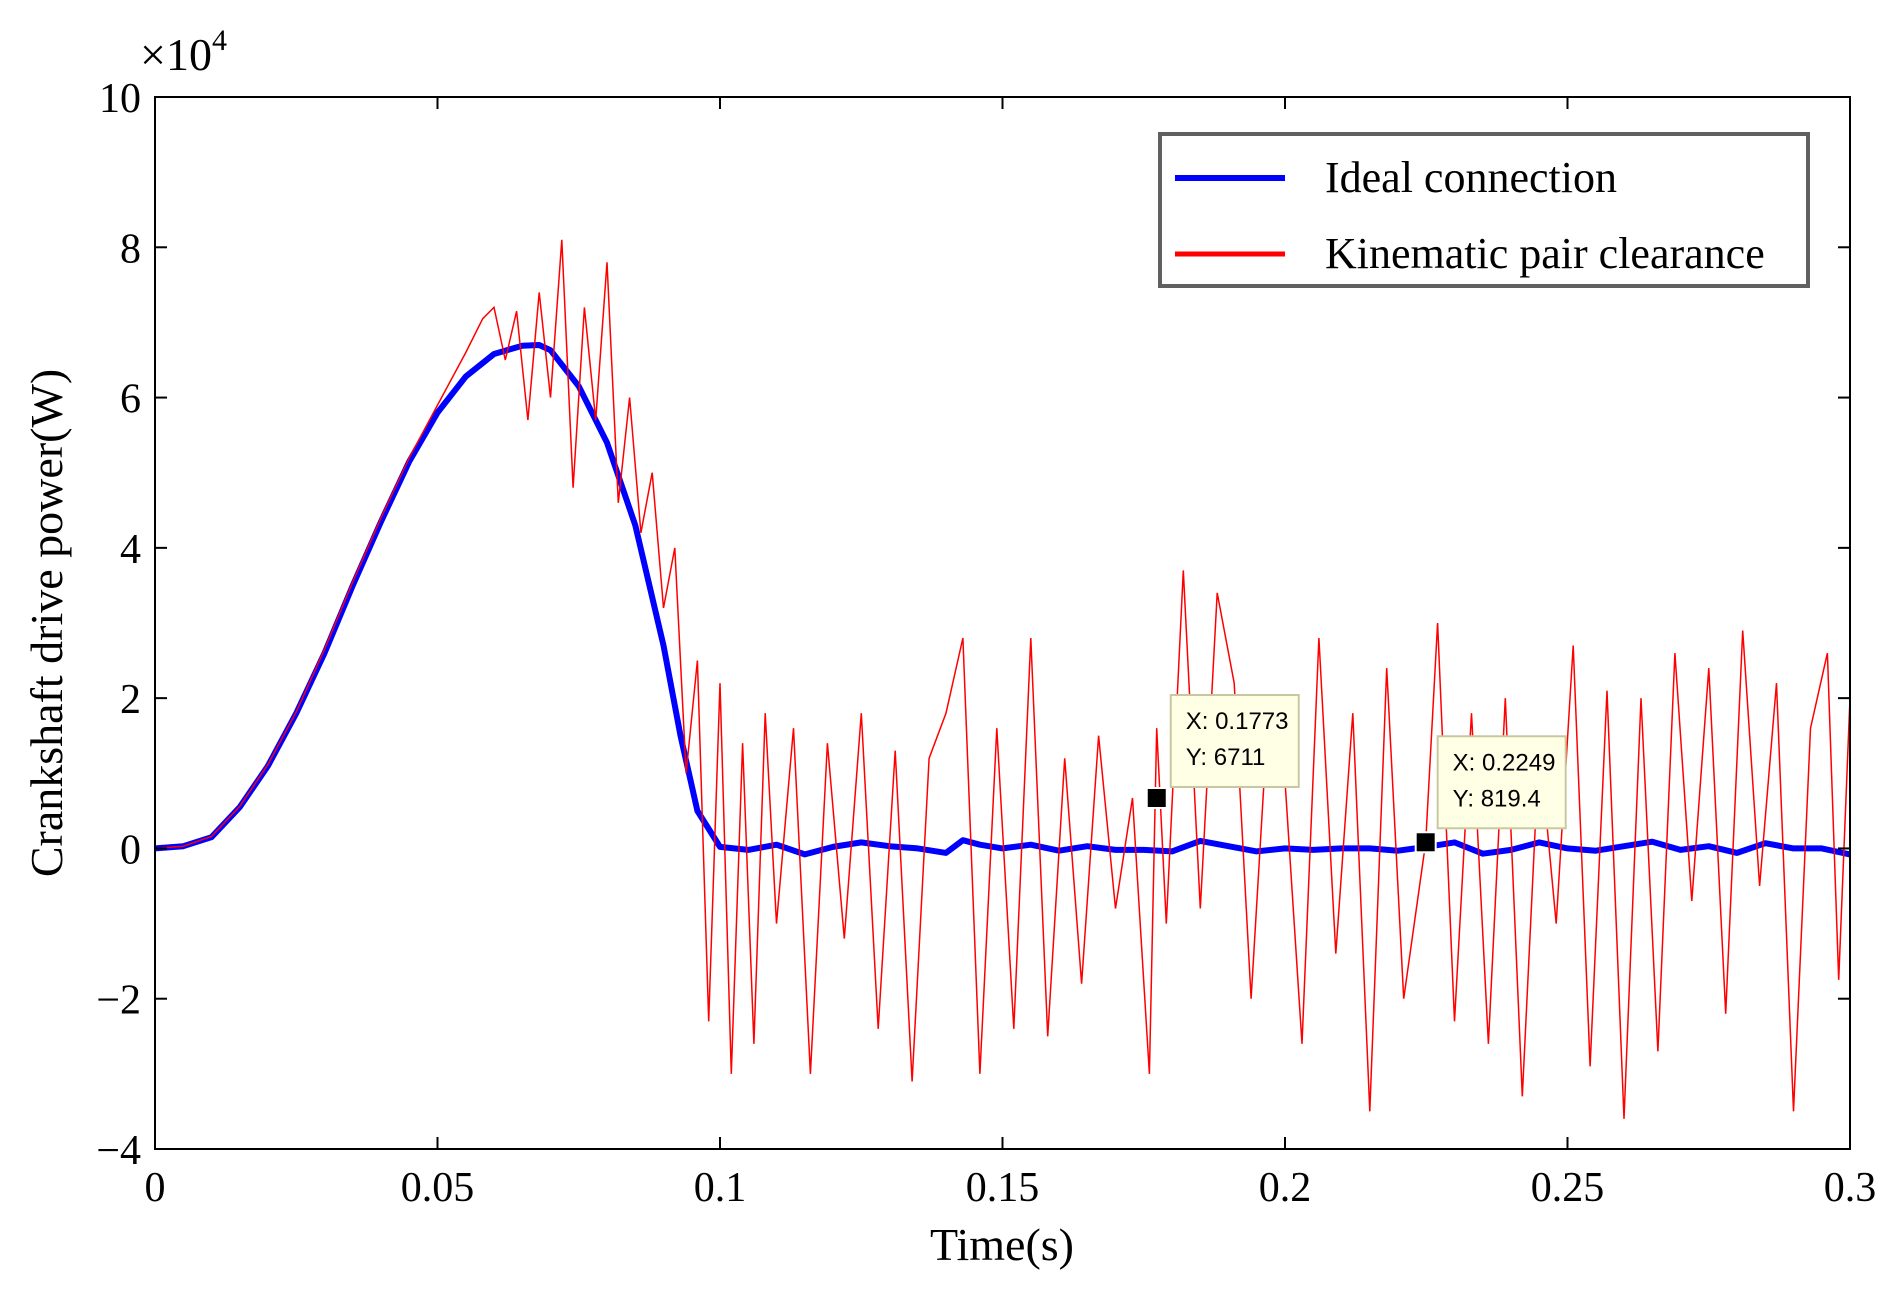 Image resolution: width=1894 pixels, height=1292 pixels. I want to click on y-axis-title: Crankshaft drive power(W), so click(46, 623).